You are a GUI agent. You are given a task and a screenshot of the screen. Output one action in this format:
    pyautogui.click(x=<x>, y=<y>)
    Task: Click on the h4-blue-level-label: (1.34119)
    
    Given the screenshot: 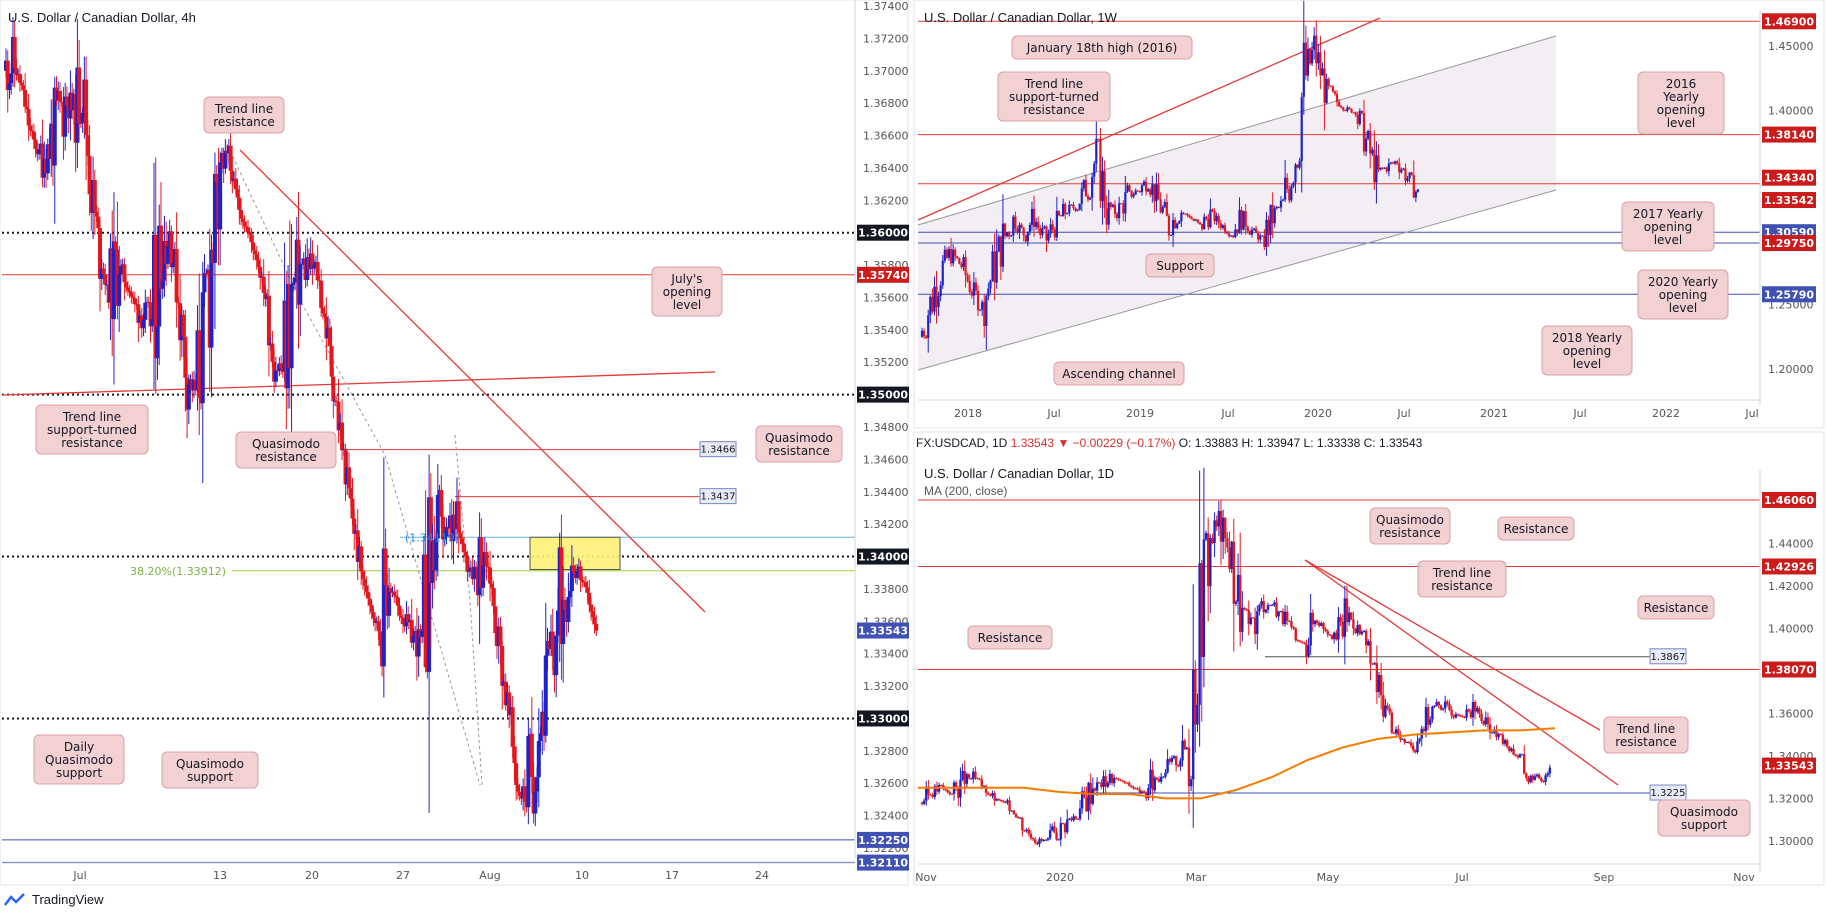 What is the action you would take?
    pyautogui.click(x=432, y=537)
    